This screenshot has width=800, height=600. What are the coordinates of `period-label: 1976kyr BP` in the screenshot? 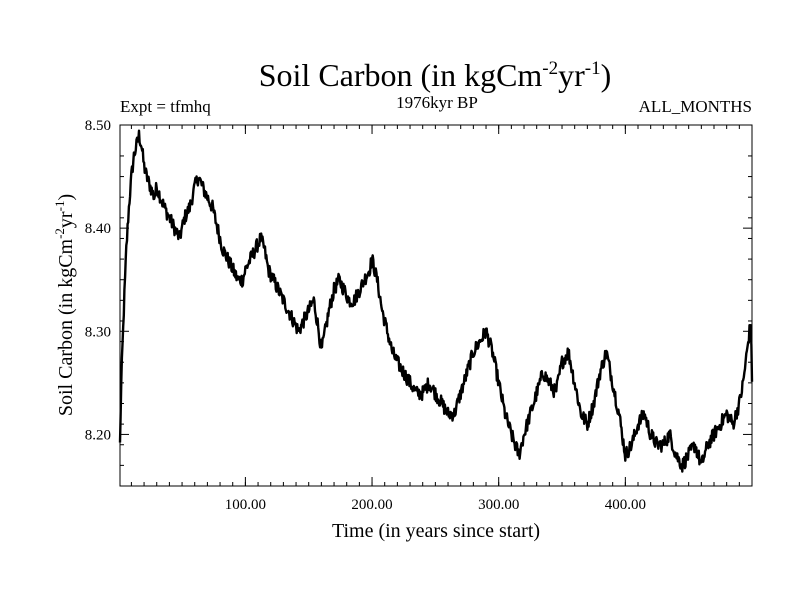 It's located at (437, 102).